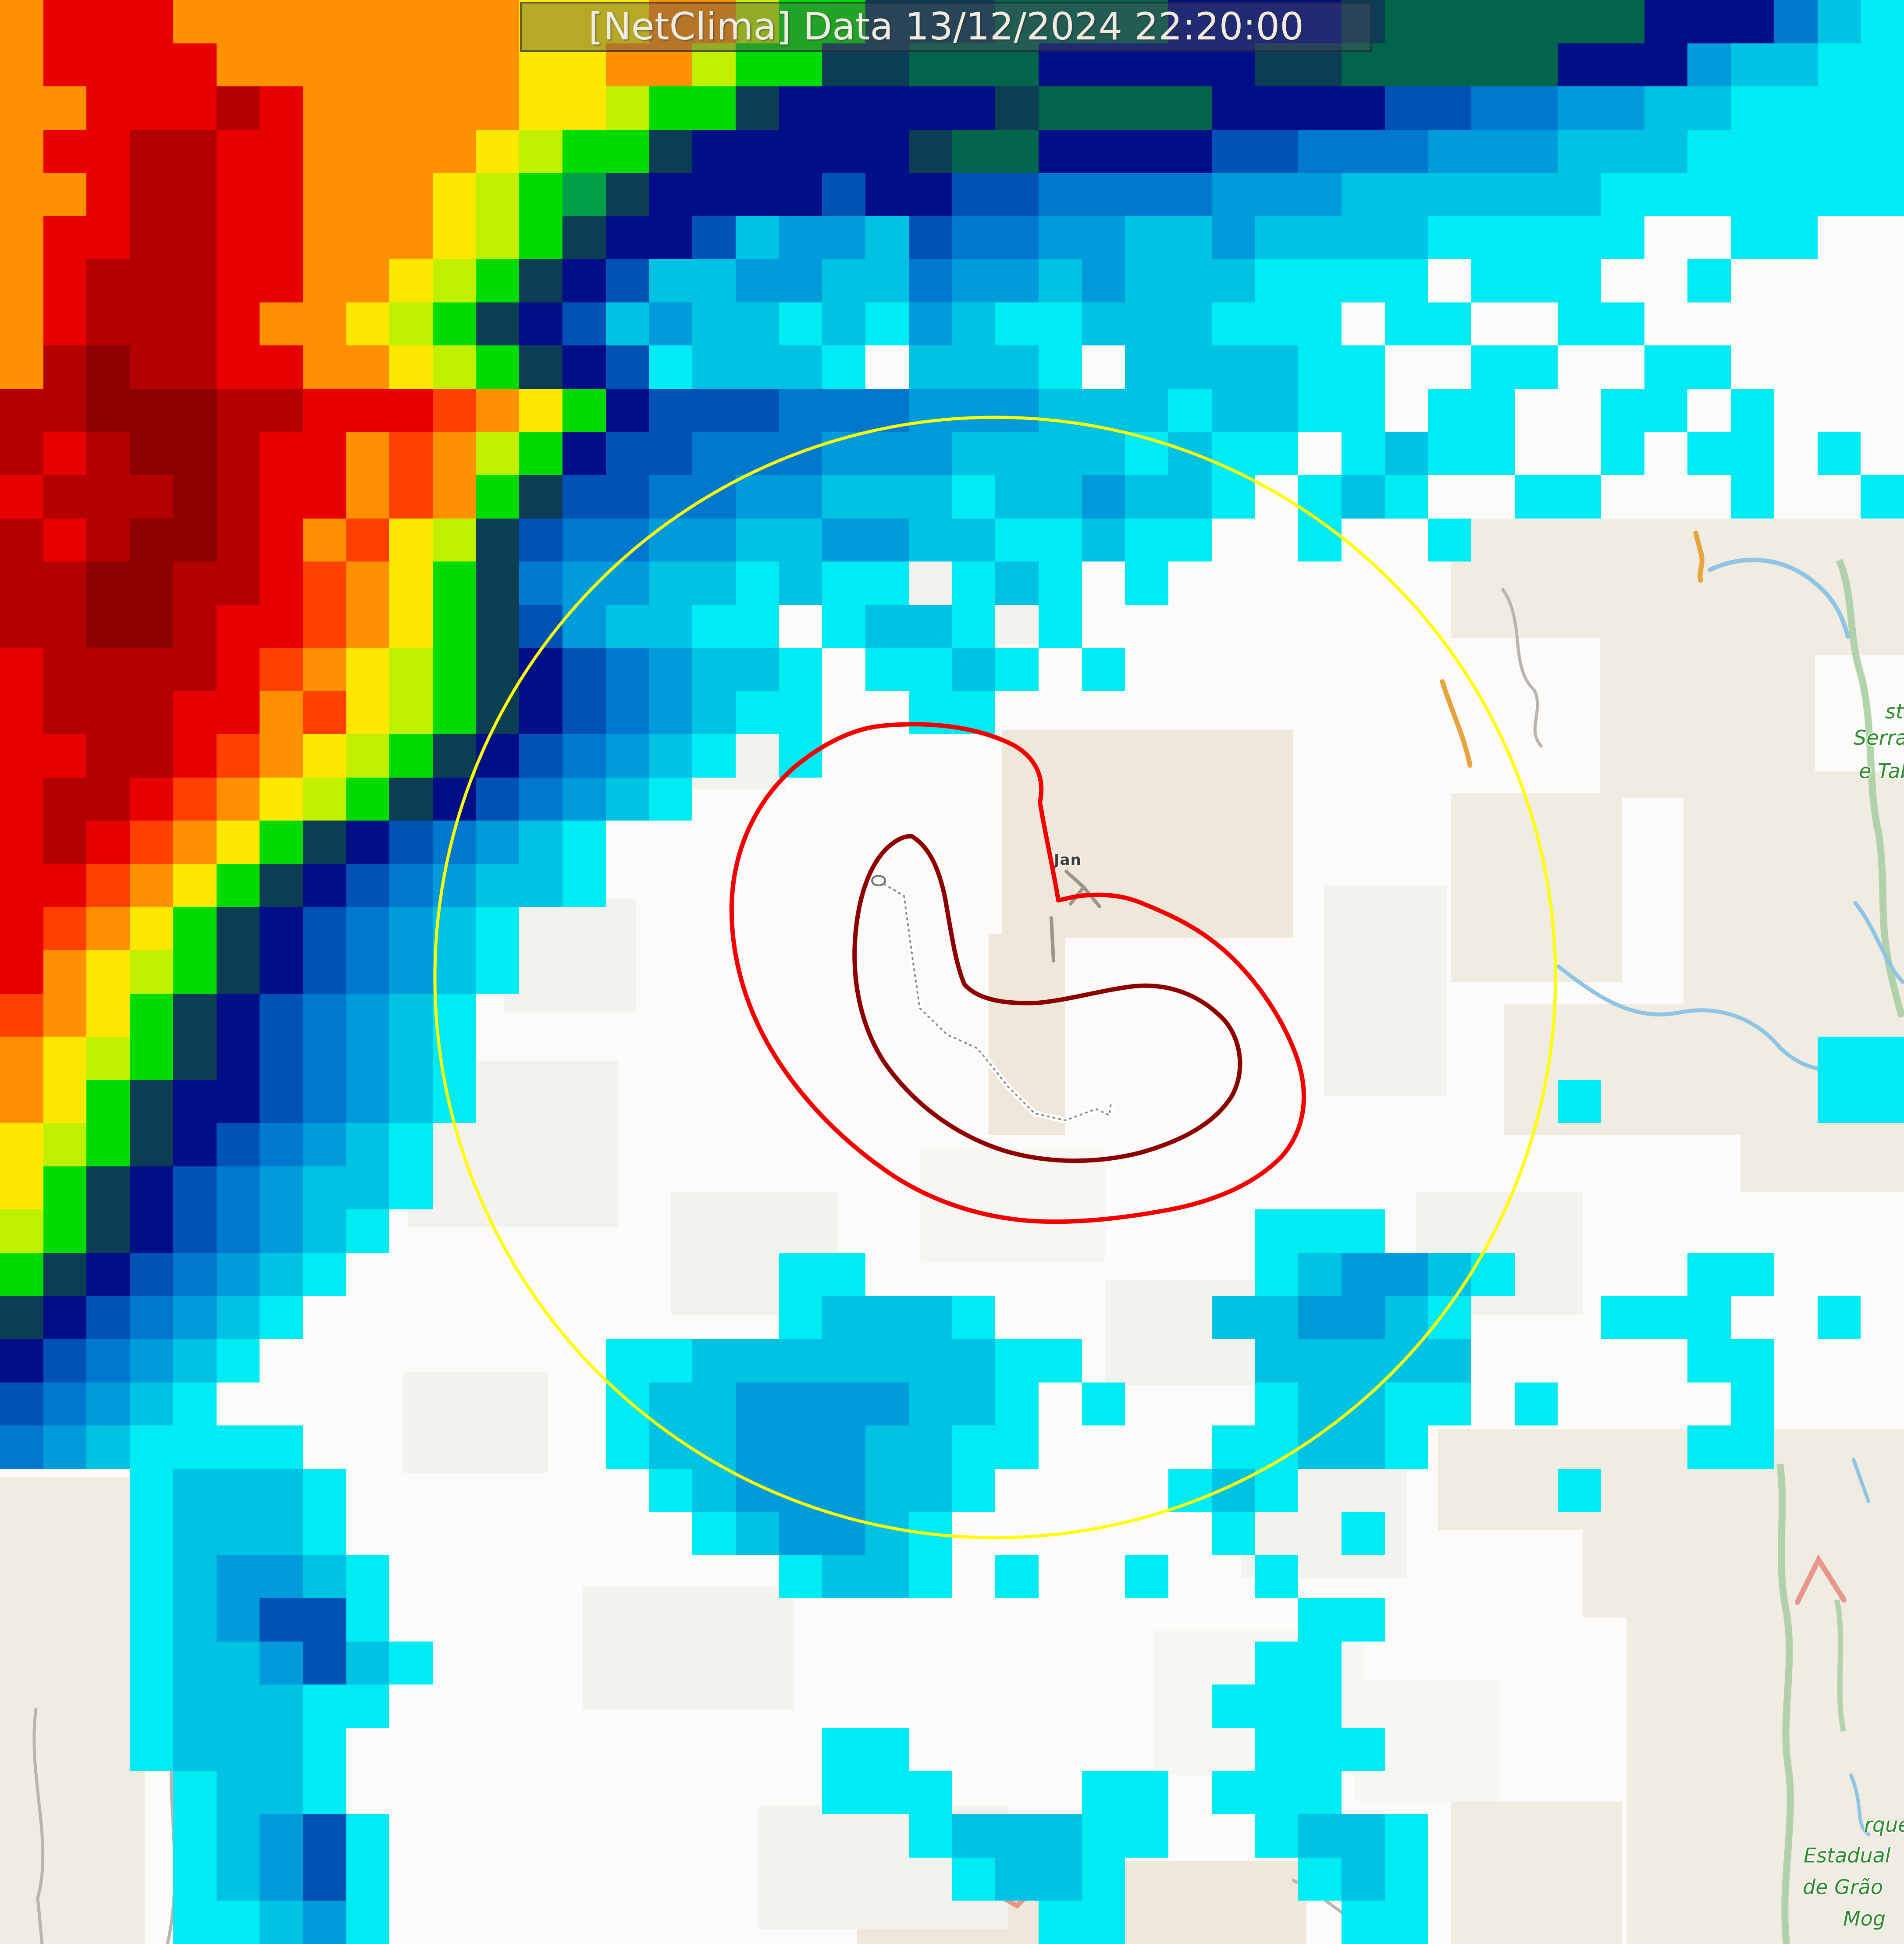  I want to click on map-patch, so click(1707, 714).